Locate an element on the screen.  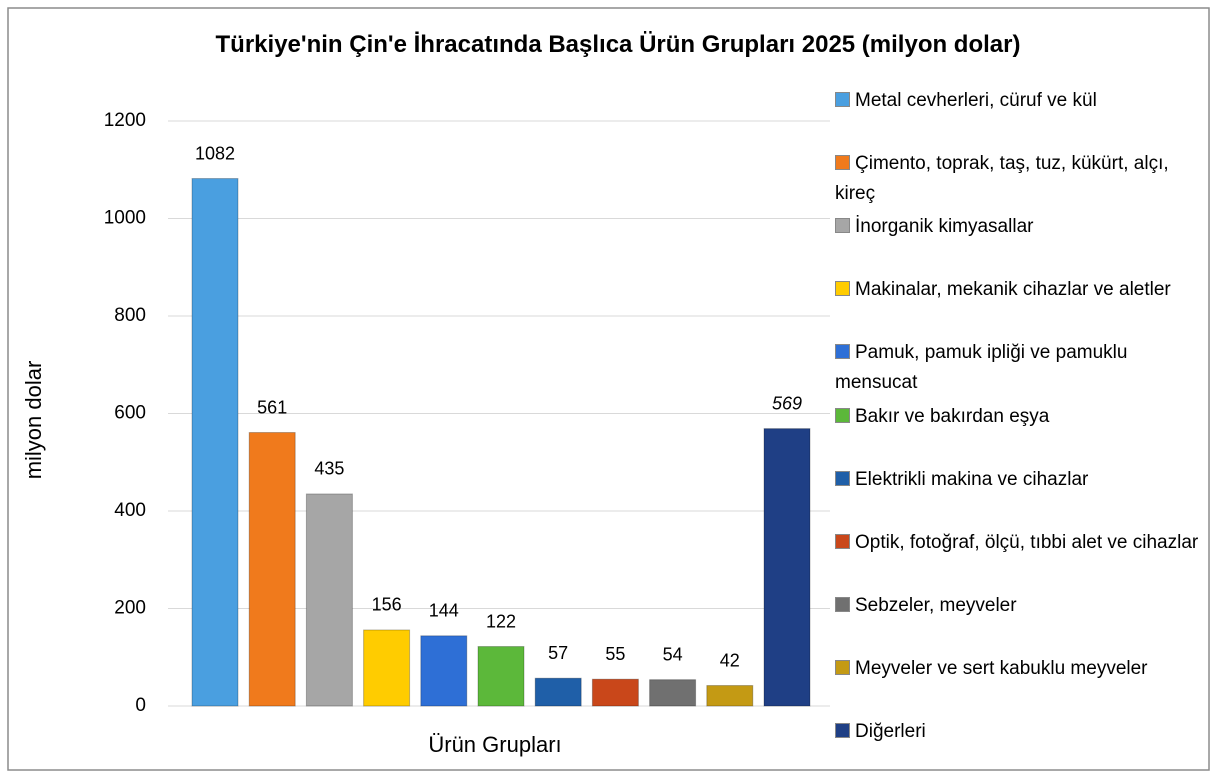
legend-entry: Diğerleri is located at coordinates (1020, 732).